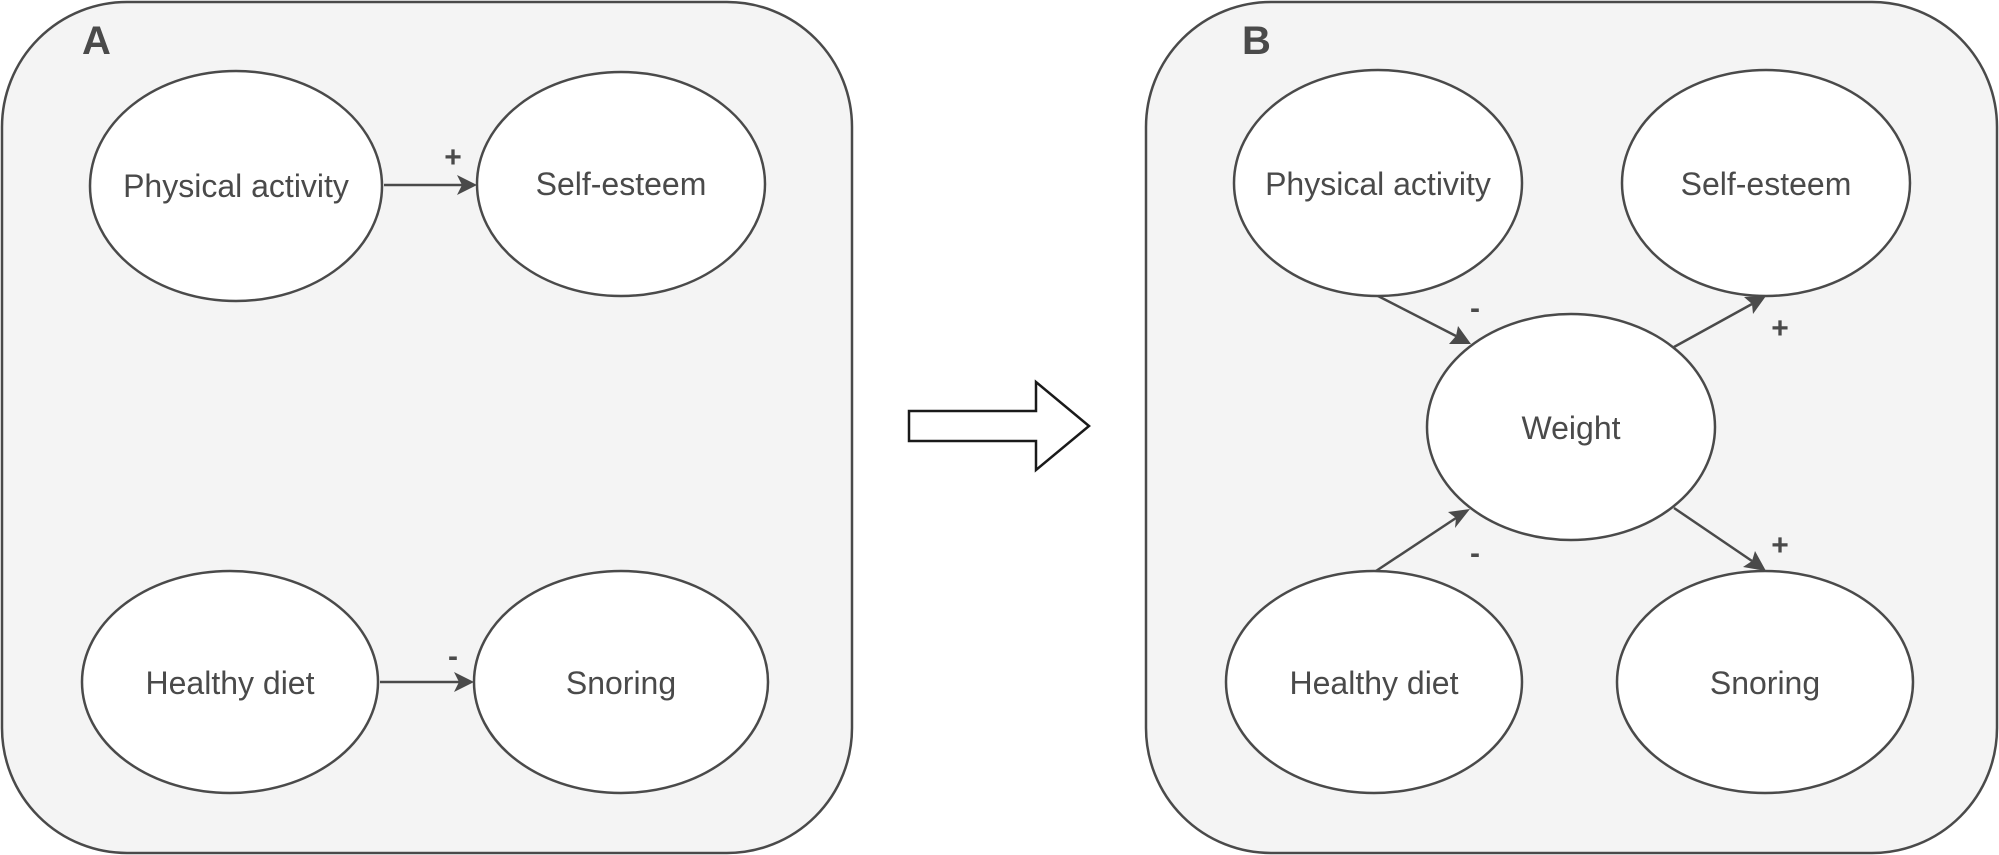  What do you see at coordinates (1713, 534) in the screenshot?
I see `edge-weight-to-snoring-line` at bounding box center [1713, 534].